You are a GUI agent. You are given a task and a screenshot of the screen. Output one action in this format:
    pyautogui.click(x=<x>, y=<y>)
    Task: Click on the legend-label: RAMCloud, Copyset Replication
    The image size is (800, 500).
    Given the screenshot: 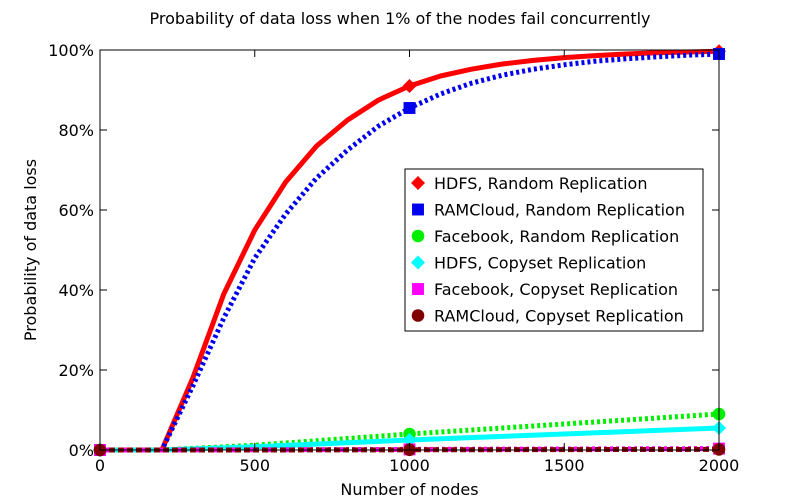 What is the action you would take?
    pyautogui.click(x=559, y=316)
    